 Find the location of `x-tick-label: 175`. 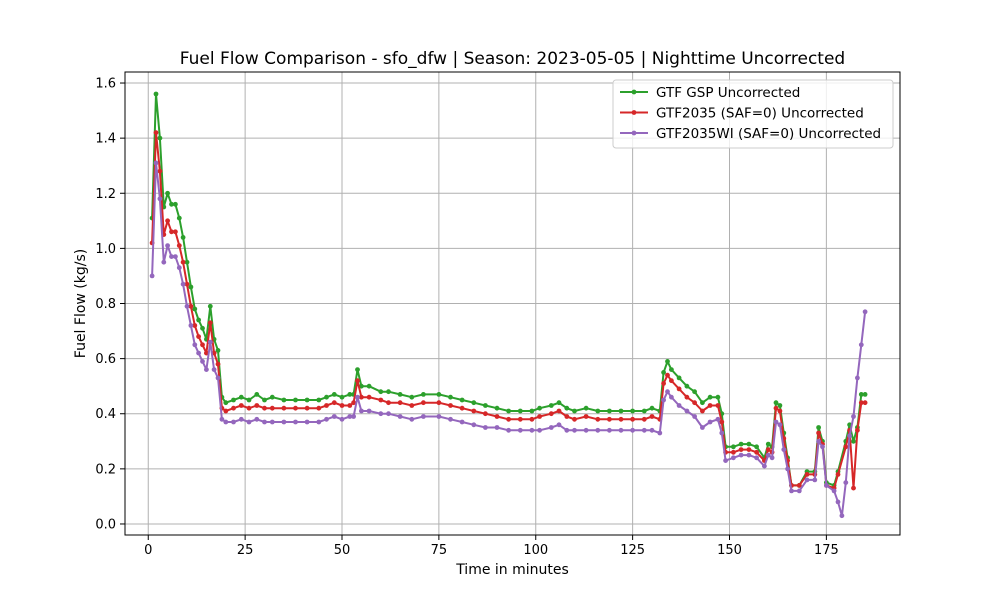

x-tick-label: 175 is located at coordinates (826, 550).